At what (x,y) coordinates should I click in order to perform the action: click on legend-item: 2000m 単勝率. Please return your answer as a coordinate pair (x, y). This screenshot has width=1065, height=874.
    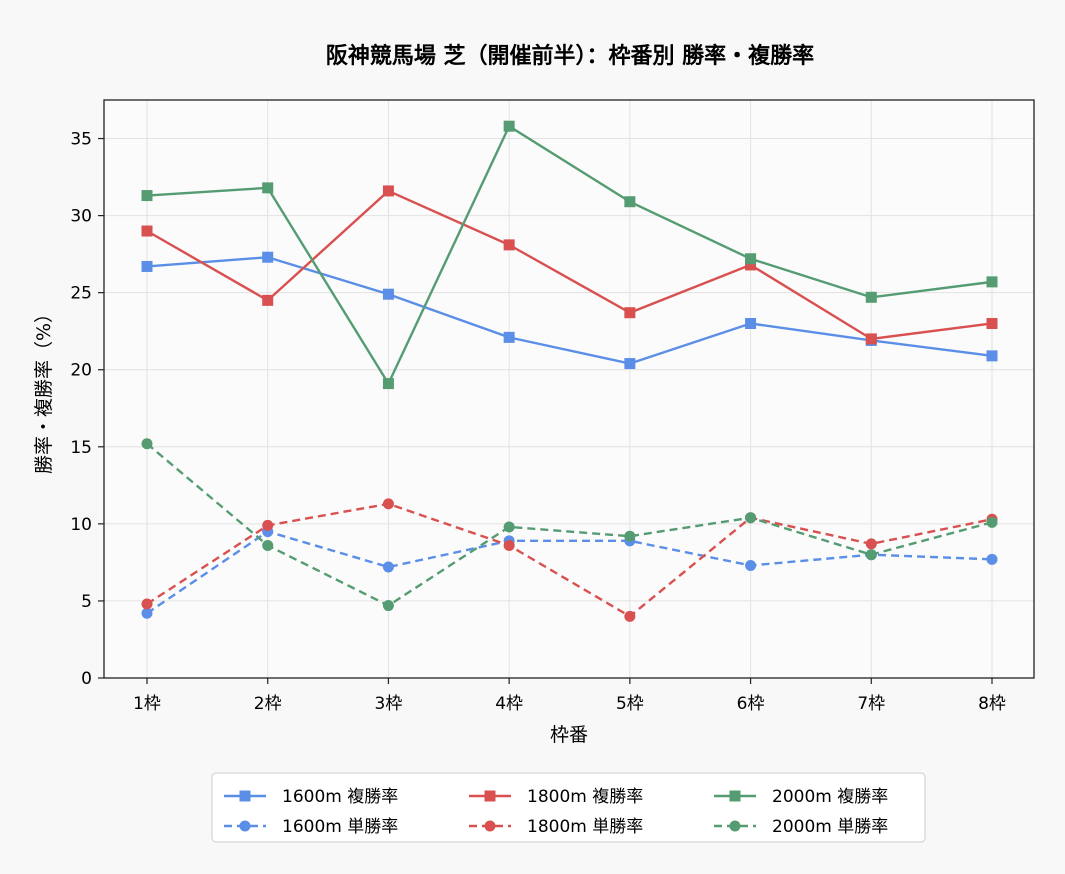
    Looking at the image, I should click on (801, 827).